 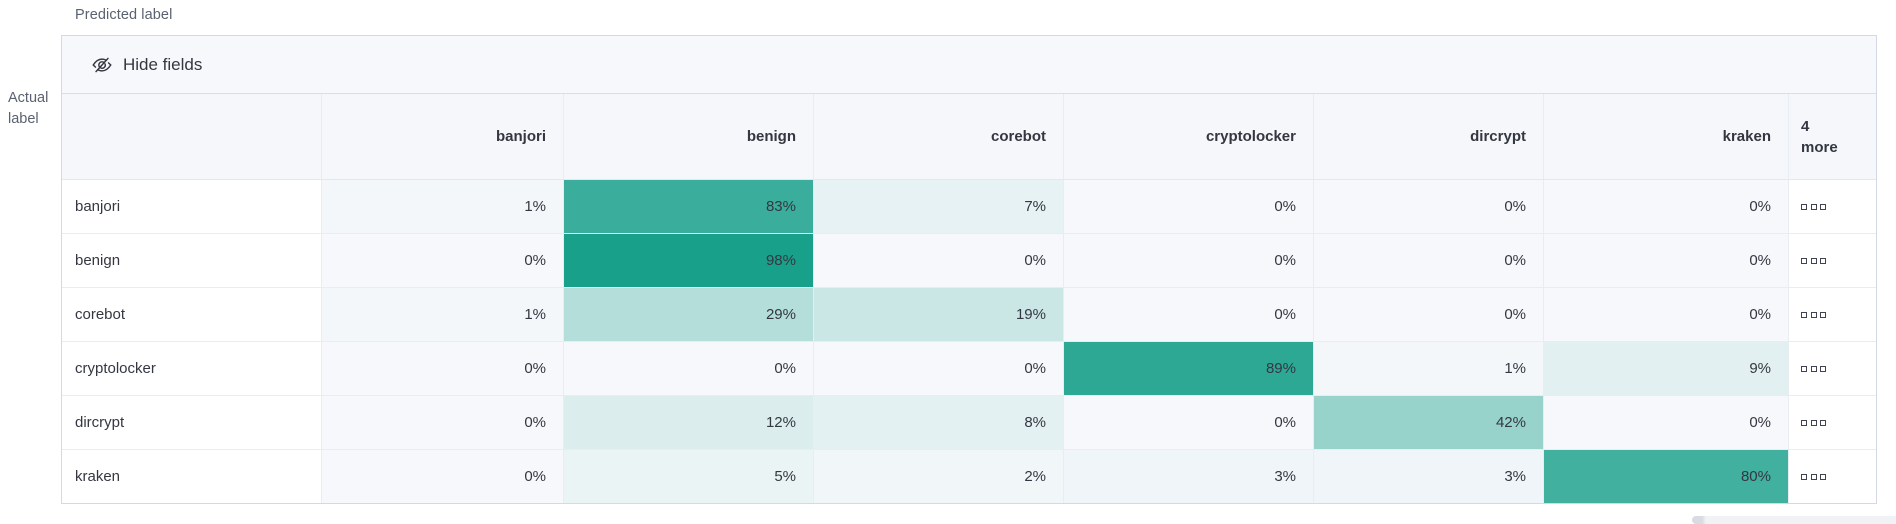 I want to click on matrix-cell: 89%, so click(x=1189, y=368).